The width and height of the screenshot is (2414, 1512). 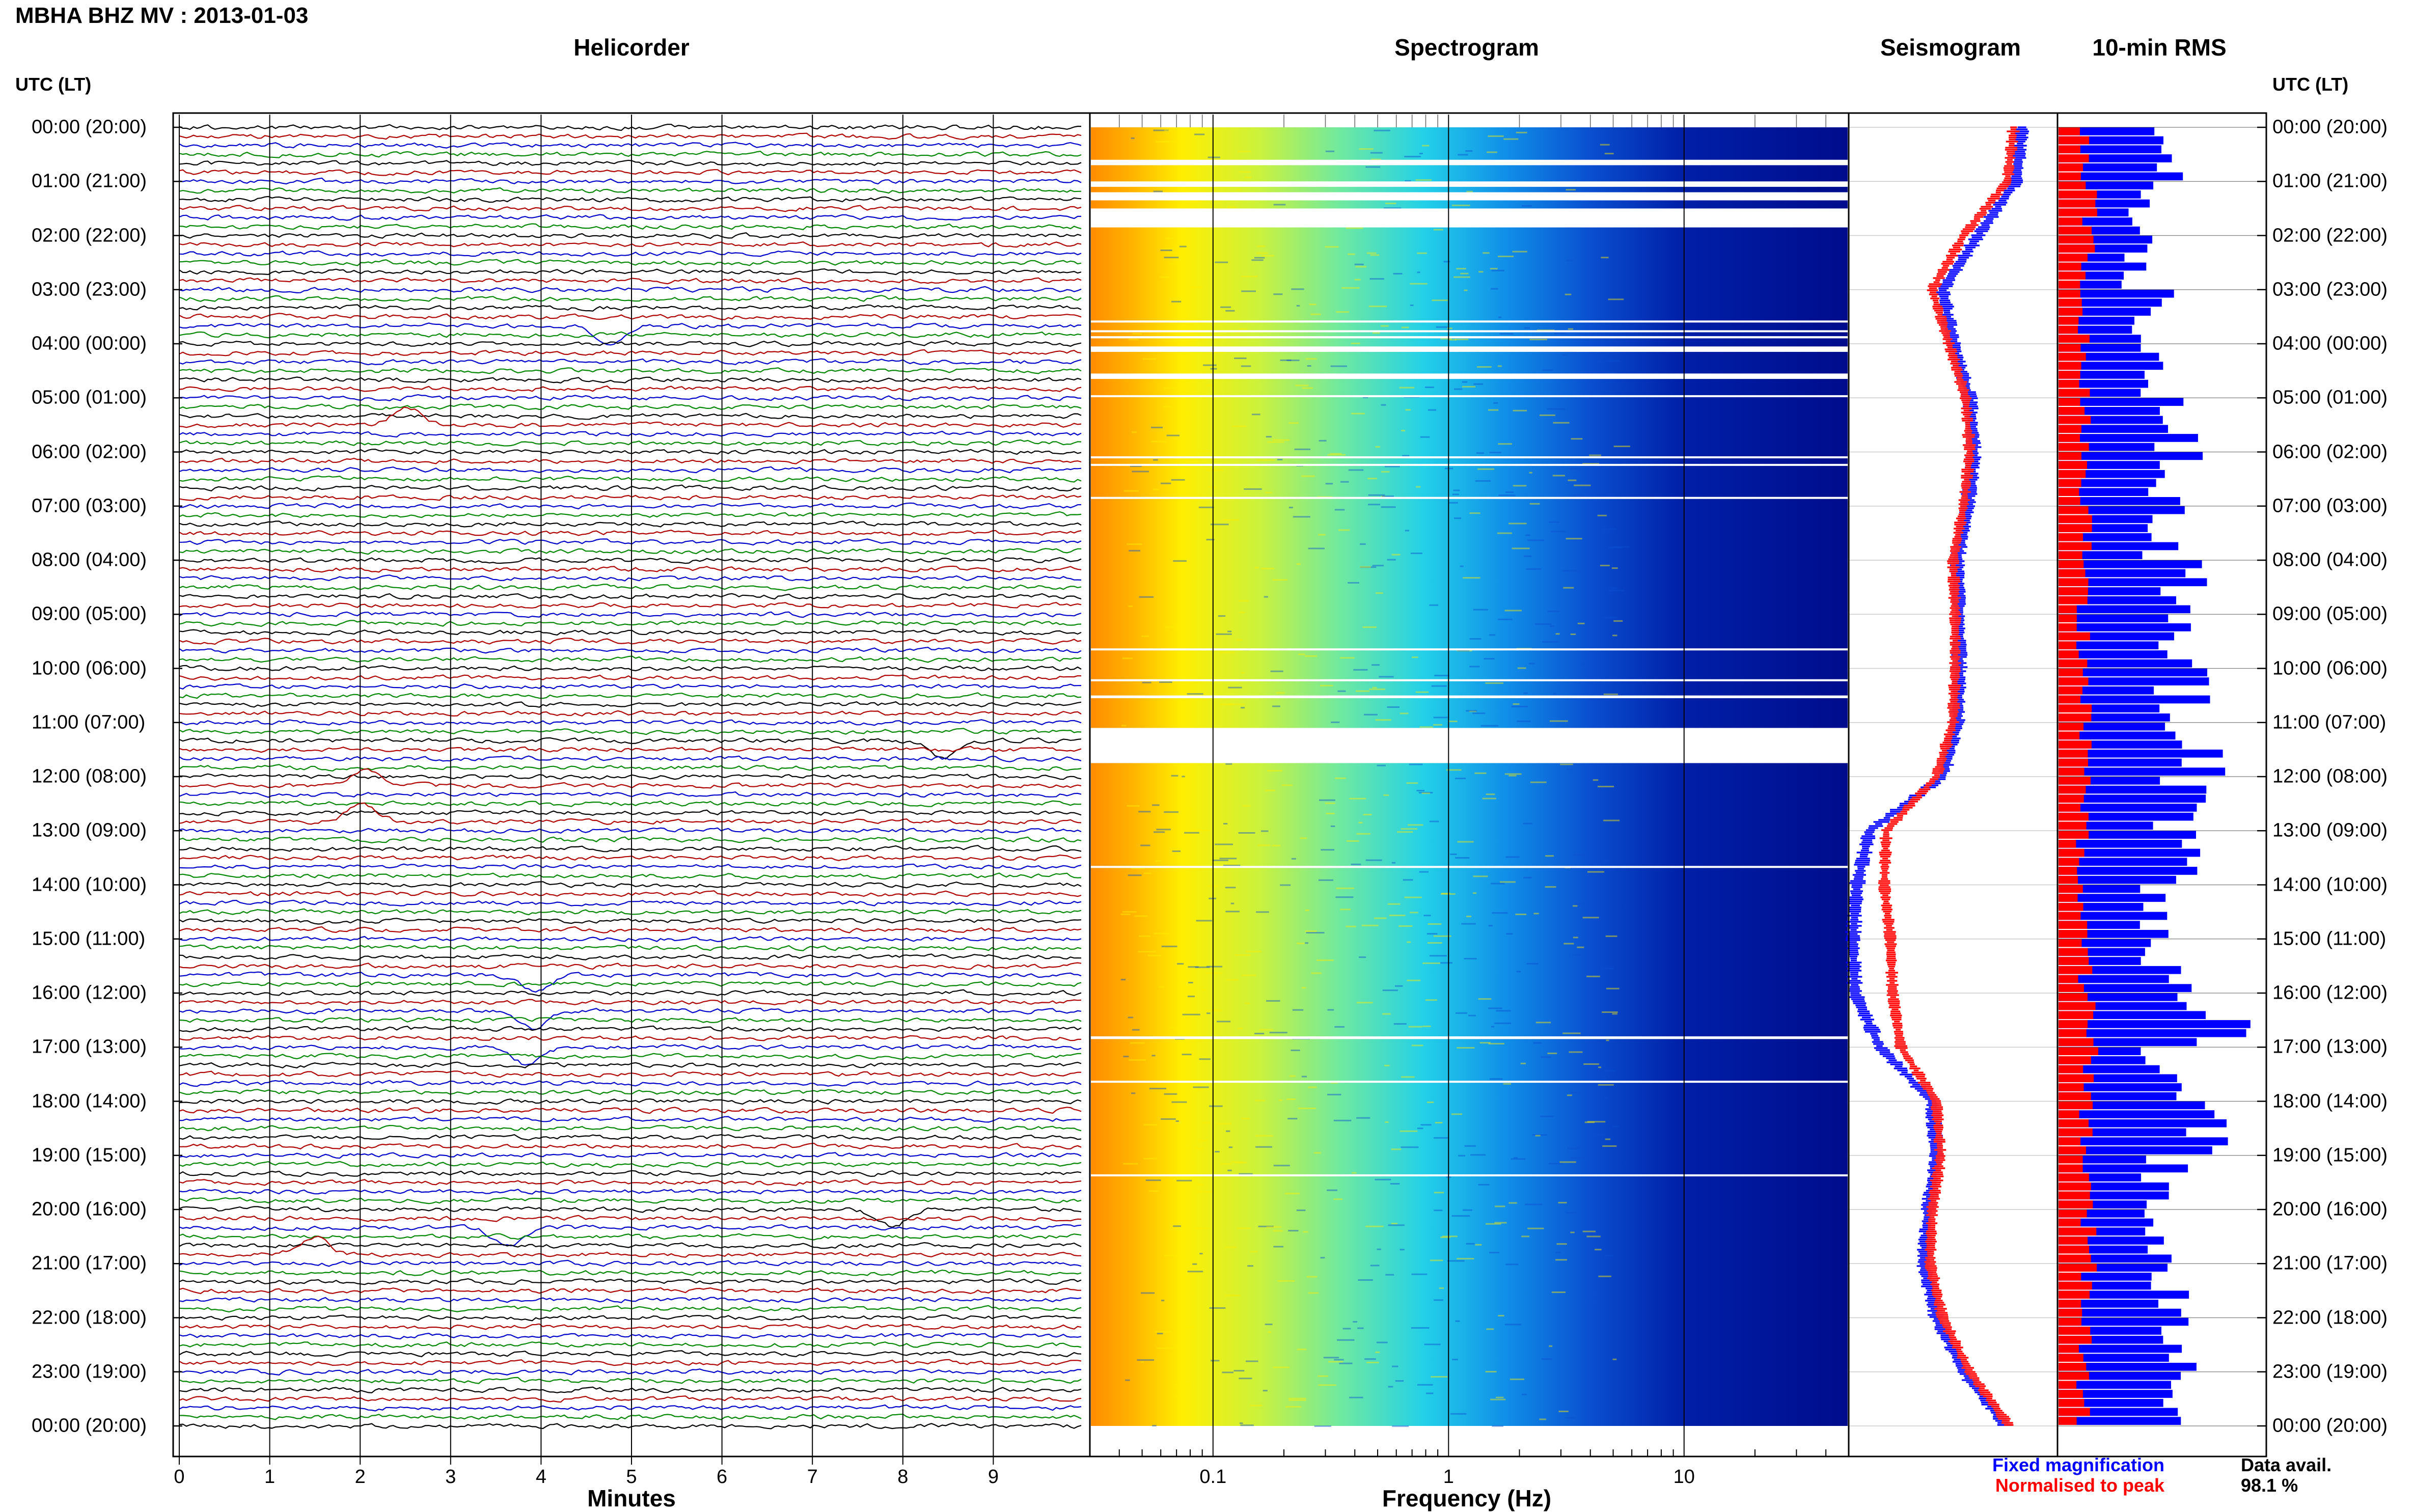 I want to click on spectrogram-gap, so click(x=1469, y=337).